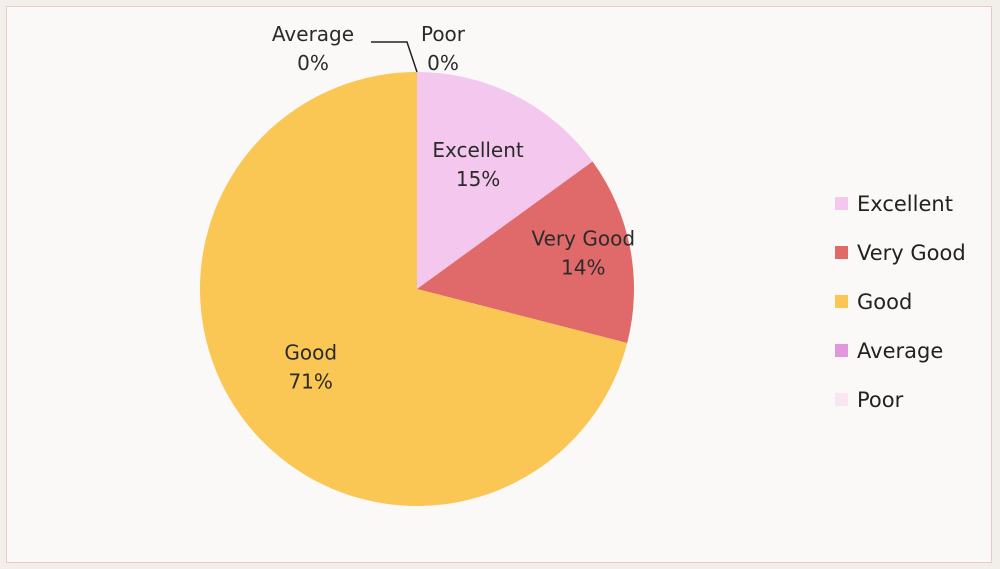 Image resolution: width=1000 pixels, height=569 pixels. What do you see at coordinates (394, 57) in the screenshot?
I see `leader-line-average` at bounding box center [394, 57].